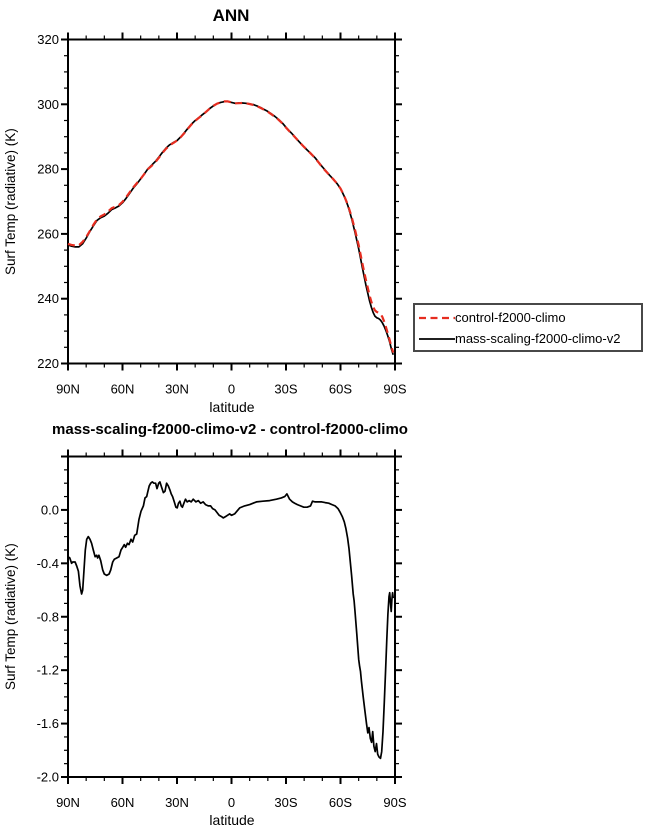 The height and width of the screenshot is (839, 648). I want to click on y-tick-label: 220, so click(48, 363).